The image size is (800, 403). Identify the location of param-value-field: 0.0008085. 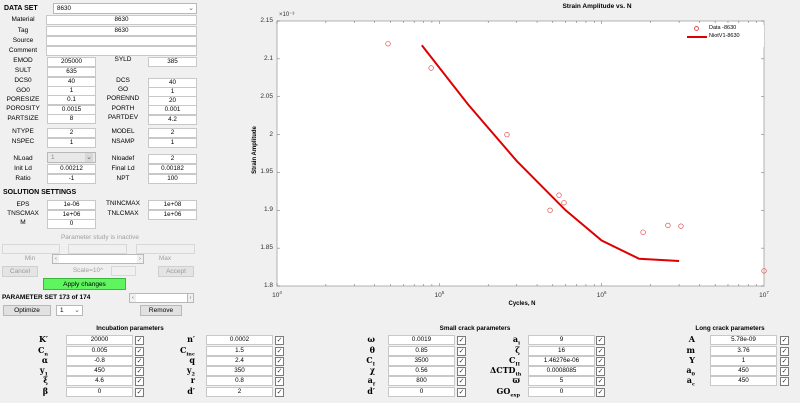
(561, 371).